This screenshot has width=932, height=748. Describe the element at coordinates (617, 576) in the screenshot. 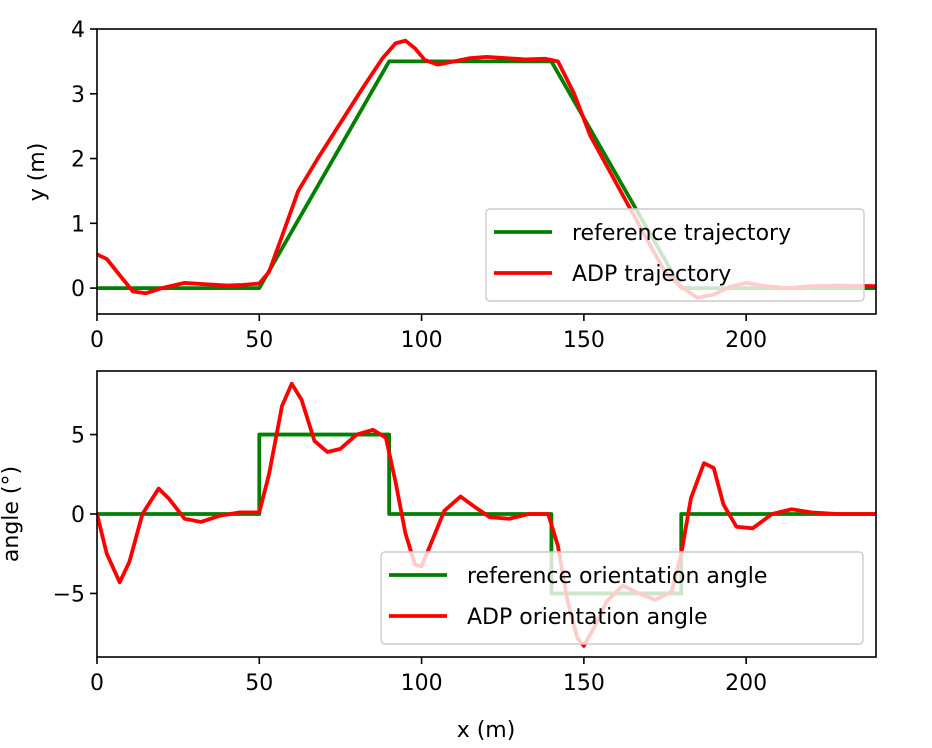

I see `legend-entry-label: reference orientation angle` at that location.